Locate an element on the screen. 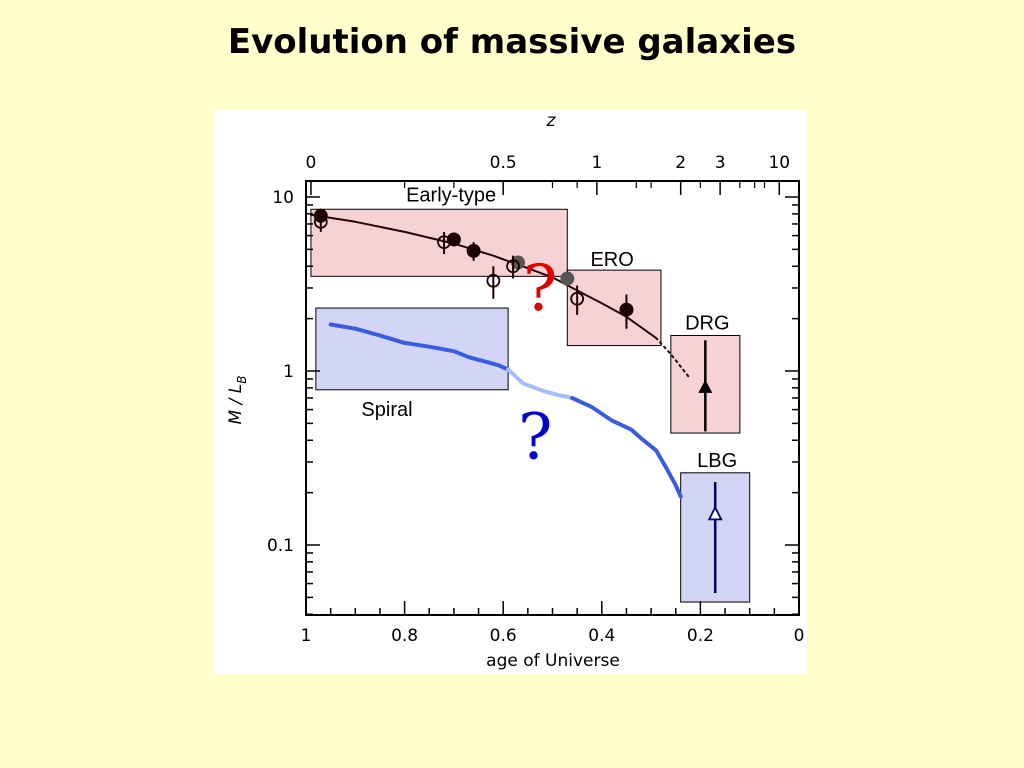  region-label-ero: ERO is located at coordinates (611, 260).